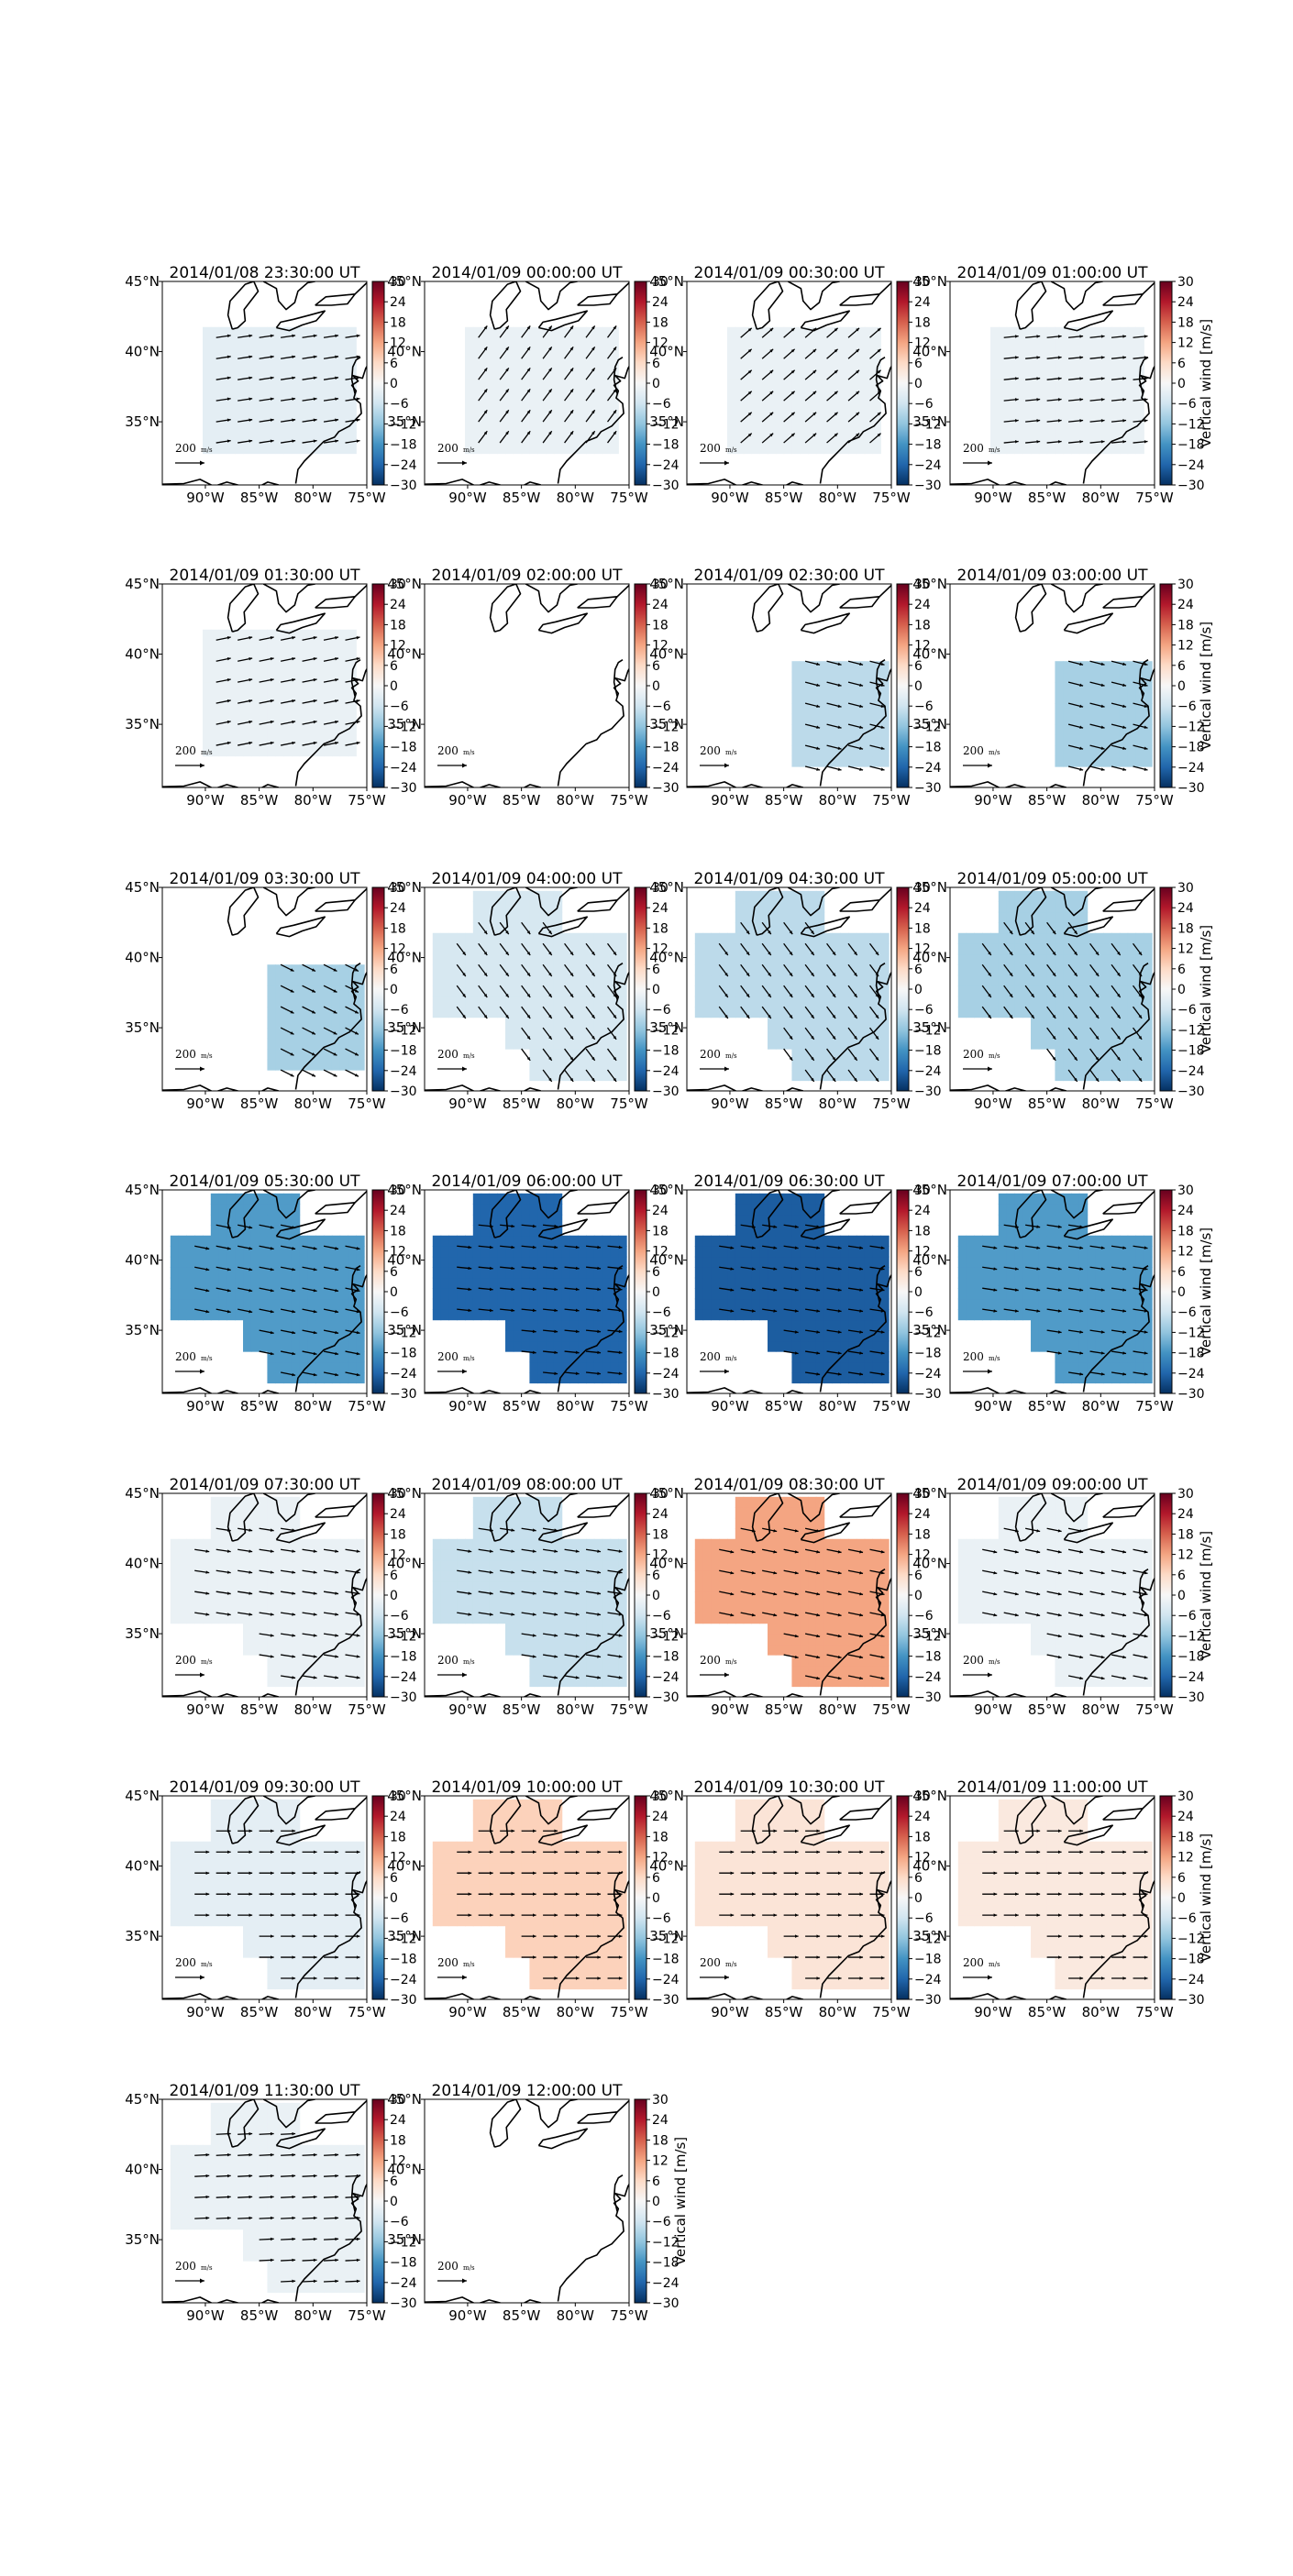 The height and width of the screenshot is (2576, 1293). I want to click on colorbar-tick-label: −18, so click(1191, 748).